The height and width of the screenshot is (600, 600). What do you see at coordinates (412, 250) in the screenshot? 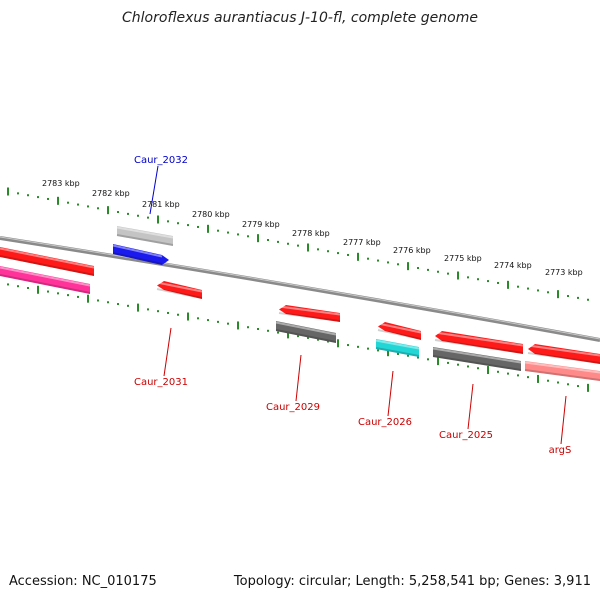
I see `kbp-label: 2776 kbp` at bounding box center [412, 250].